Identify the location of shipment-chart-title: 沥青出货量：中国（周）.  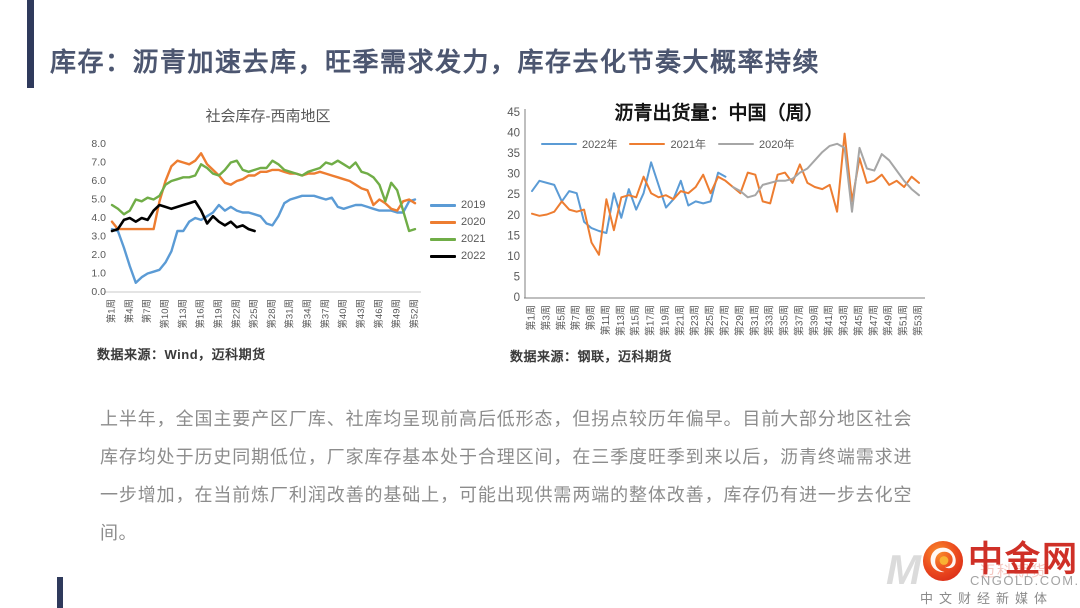
(719, 113).